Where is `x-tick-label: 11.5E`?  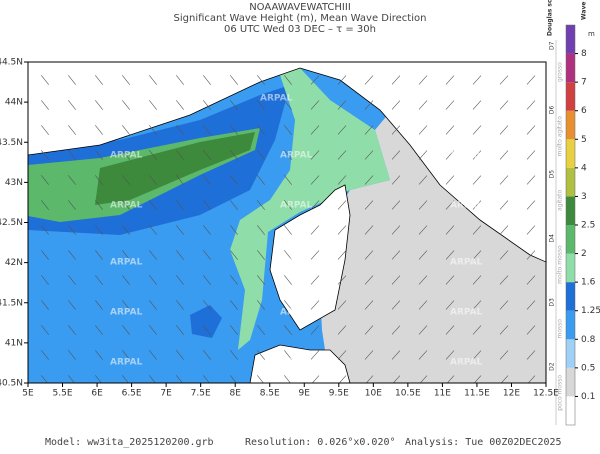
x-tick-label: 11.5E is located at coordinates (477, 394).